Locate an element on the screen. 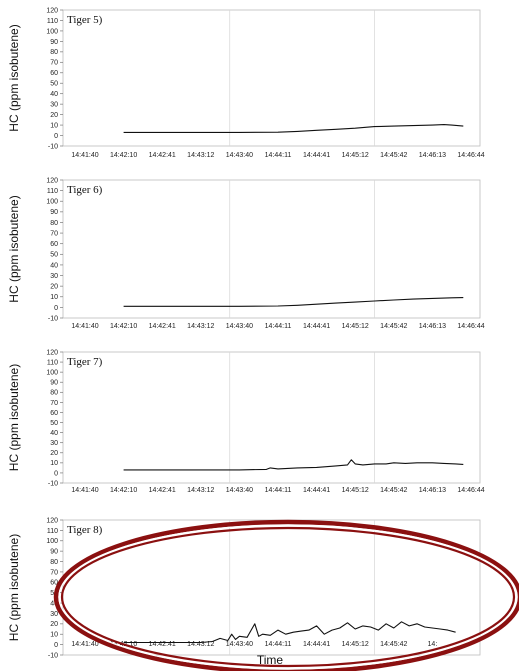 This screenshot has height=671, width=519. x-tick-label: 14:45:12 is located at coordinates (355, 155).